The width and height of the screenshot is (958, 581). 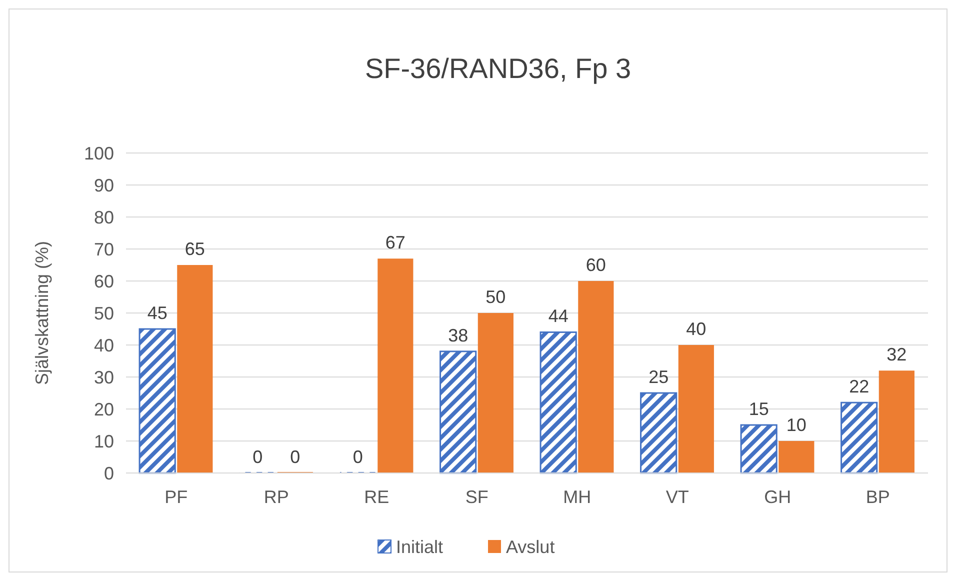 What do you see at coordinates (104, 441) in the screenshot?
I see `y-tick-label: 10` at bounding box center [104, 441].